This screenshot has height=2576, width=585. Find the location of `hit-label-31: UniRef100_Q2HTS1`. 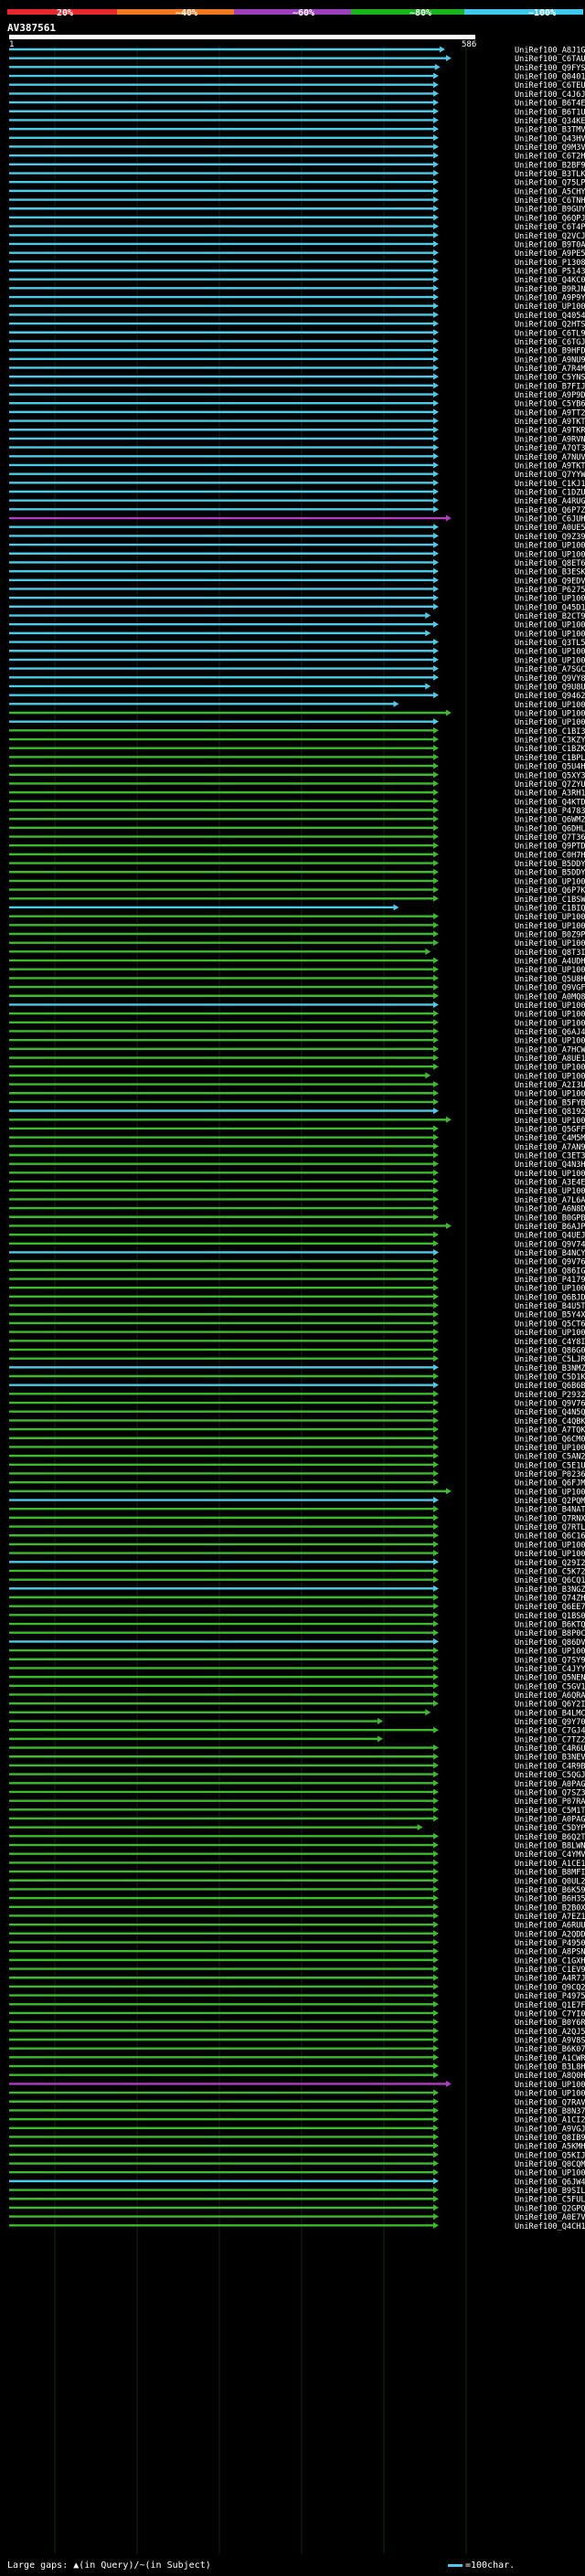

hit-label-31: UniRef100_Q2HTS1 is located at coordinates (550, 325).